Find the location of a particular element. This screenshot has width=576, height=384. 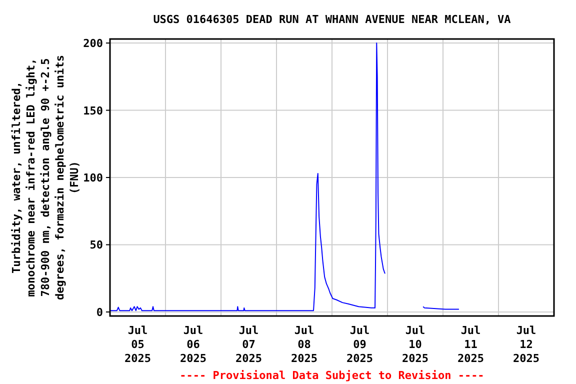

y-axis-title: Turbidity, water, unfiltered, monochrome near infra-red LED light, 780-900 nm, detection angle 90 +-2.5 degrees, formazin nephelometric units (FNU) is located at coordinates (45, 177).